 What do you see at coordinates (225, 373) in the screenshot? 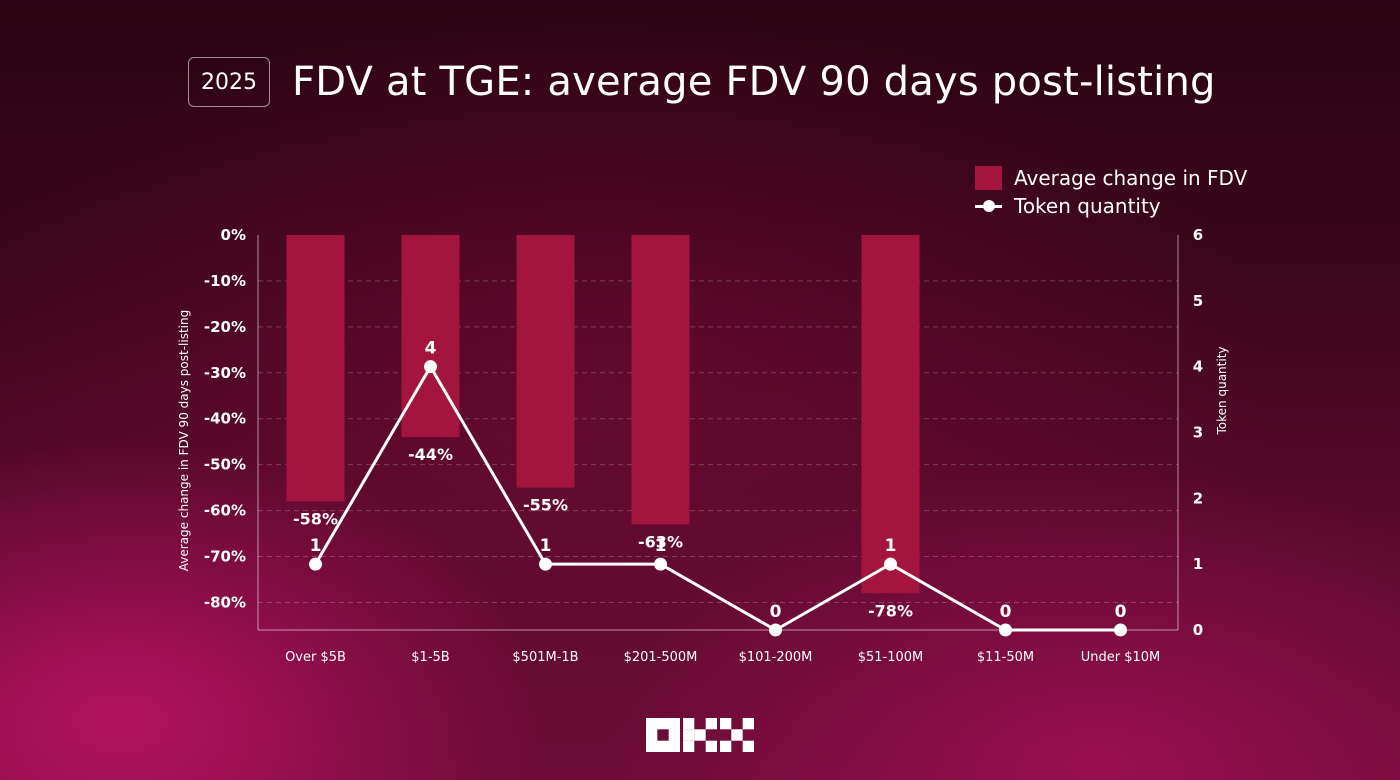
I see `y-tick-label: -30%` at bounding box center [225, 373].